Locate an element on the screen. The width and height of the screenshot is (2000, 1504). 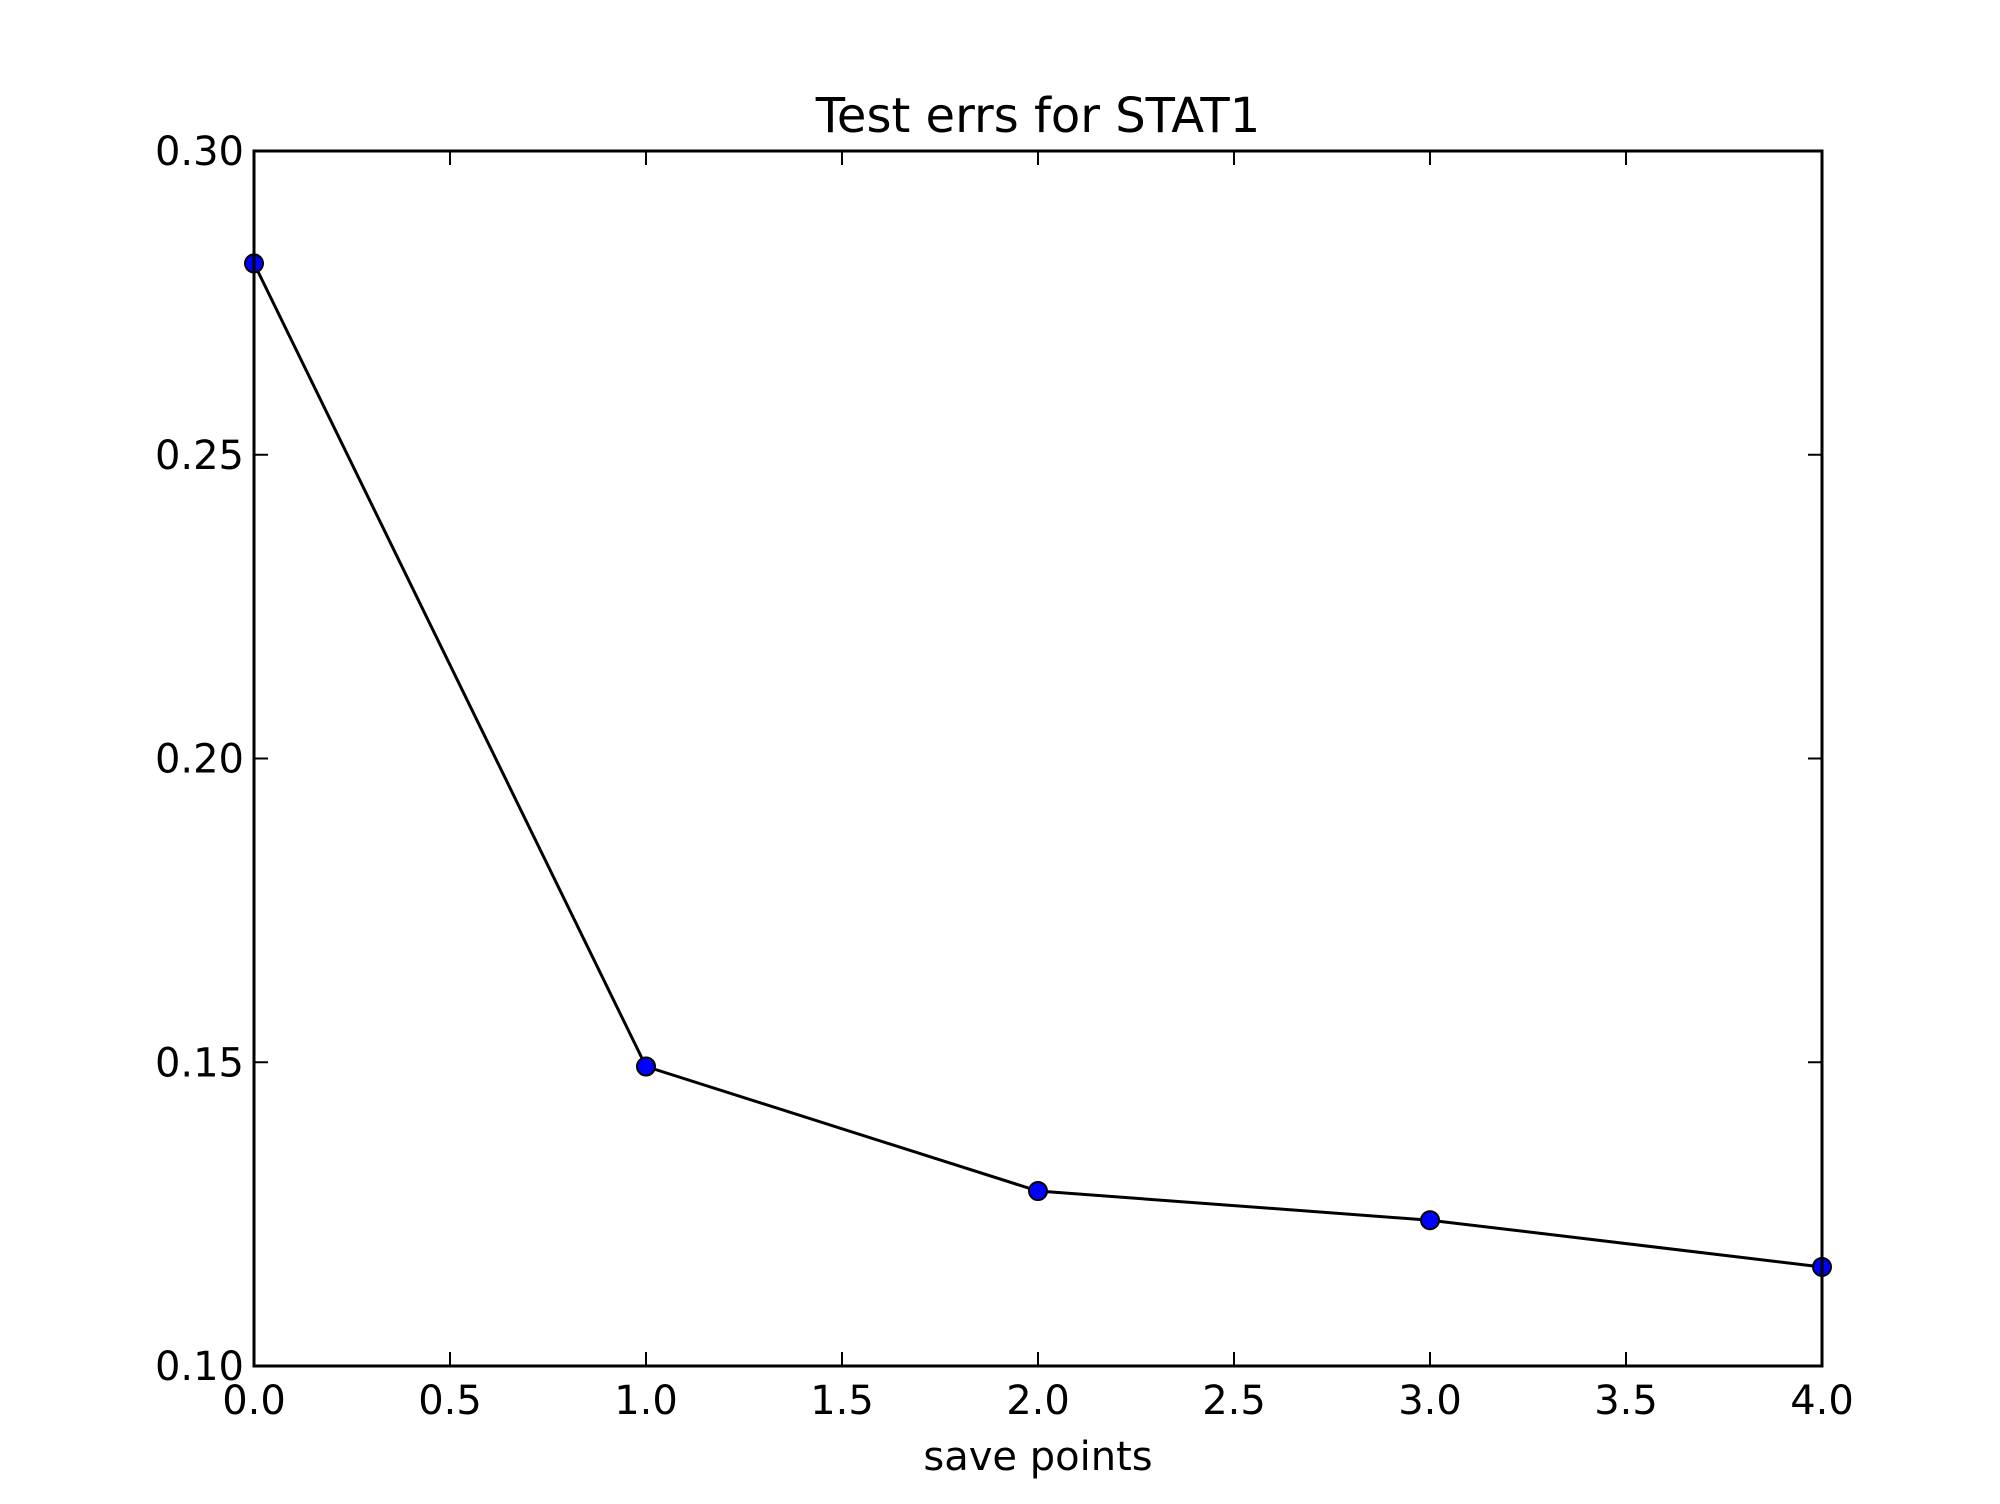
x-tick-label: 1.5 is located at coordinates (842, 1401).